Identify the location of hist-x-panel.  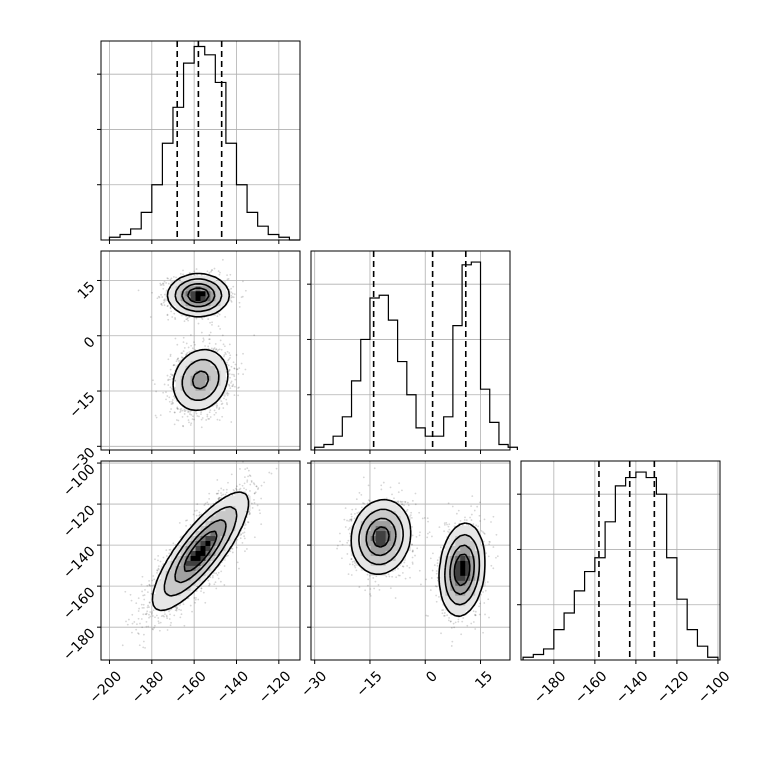
(199, 142).